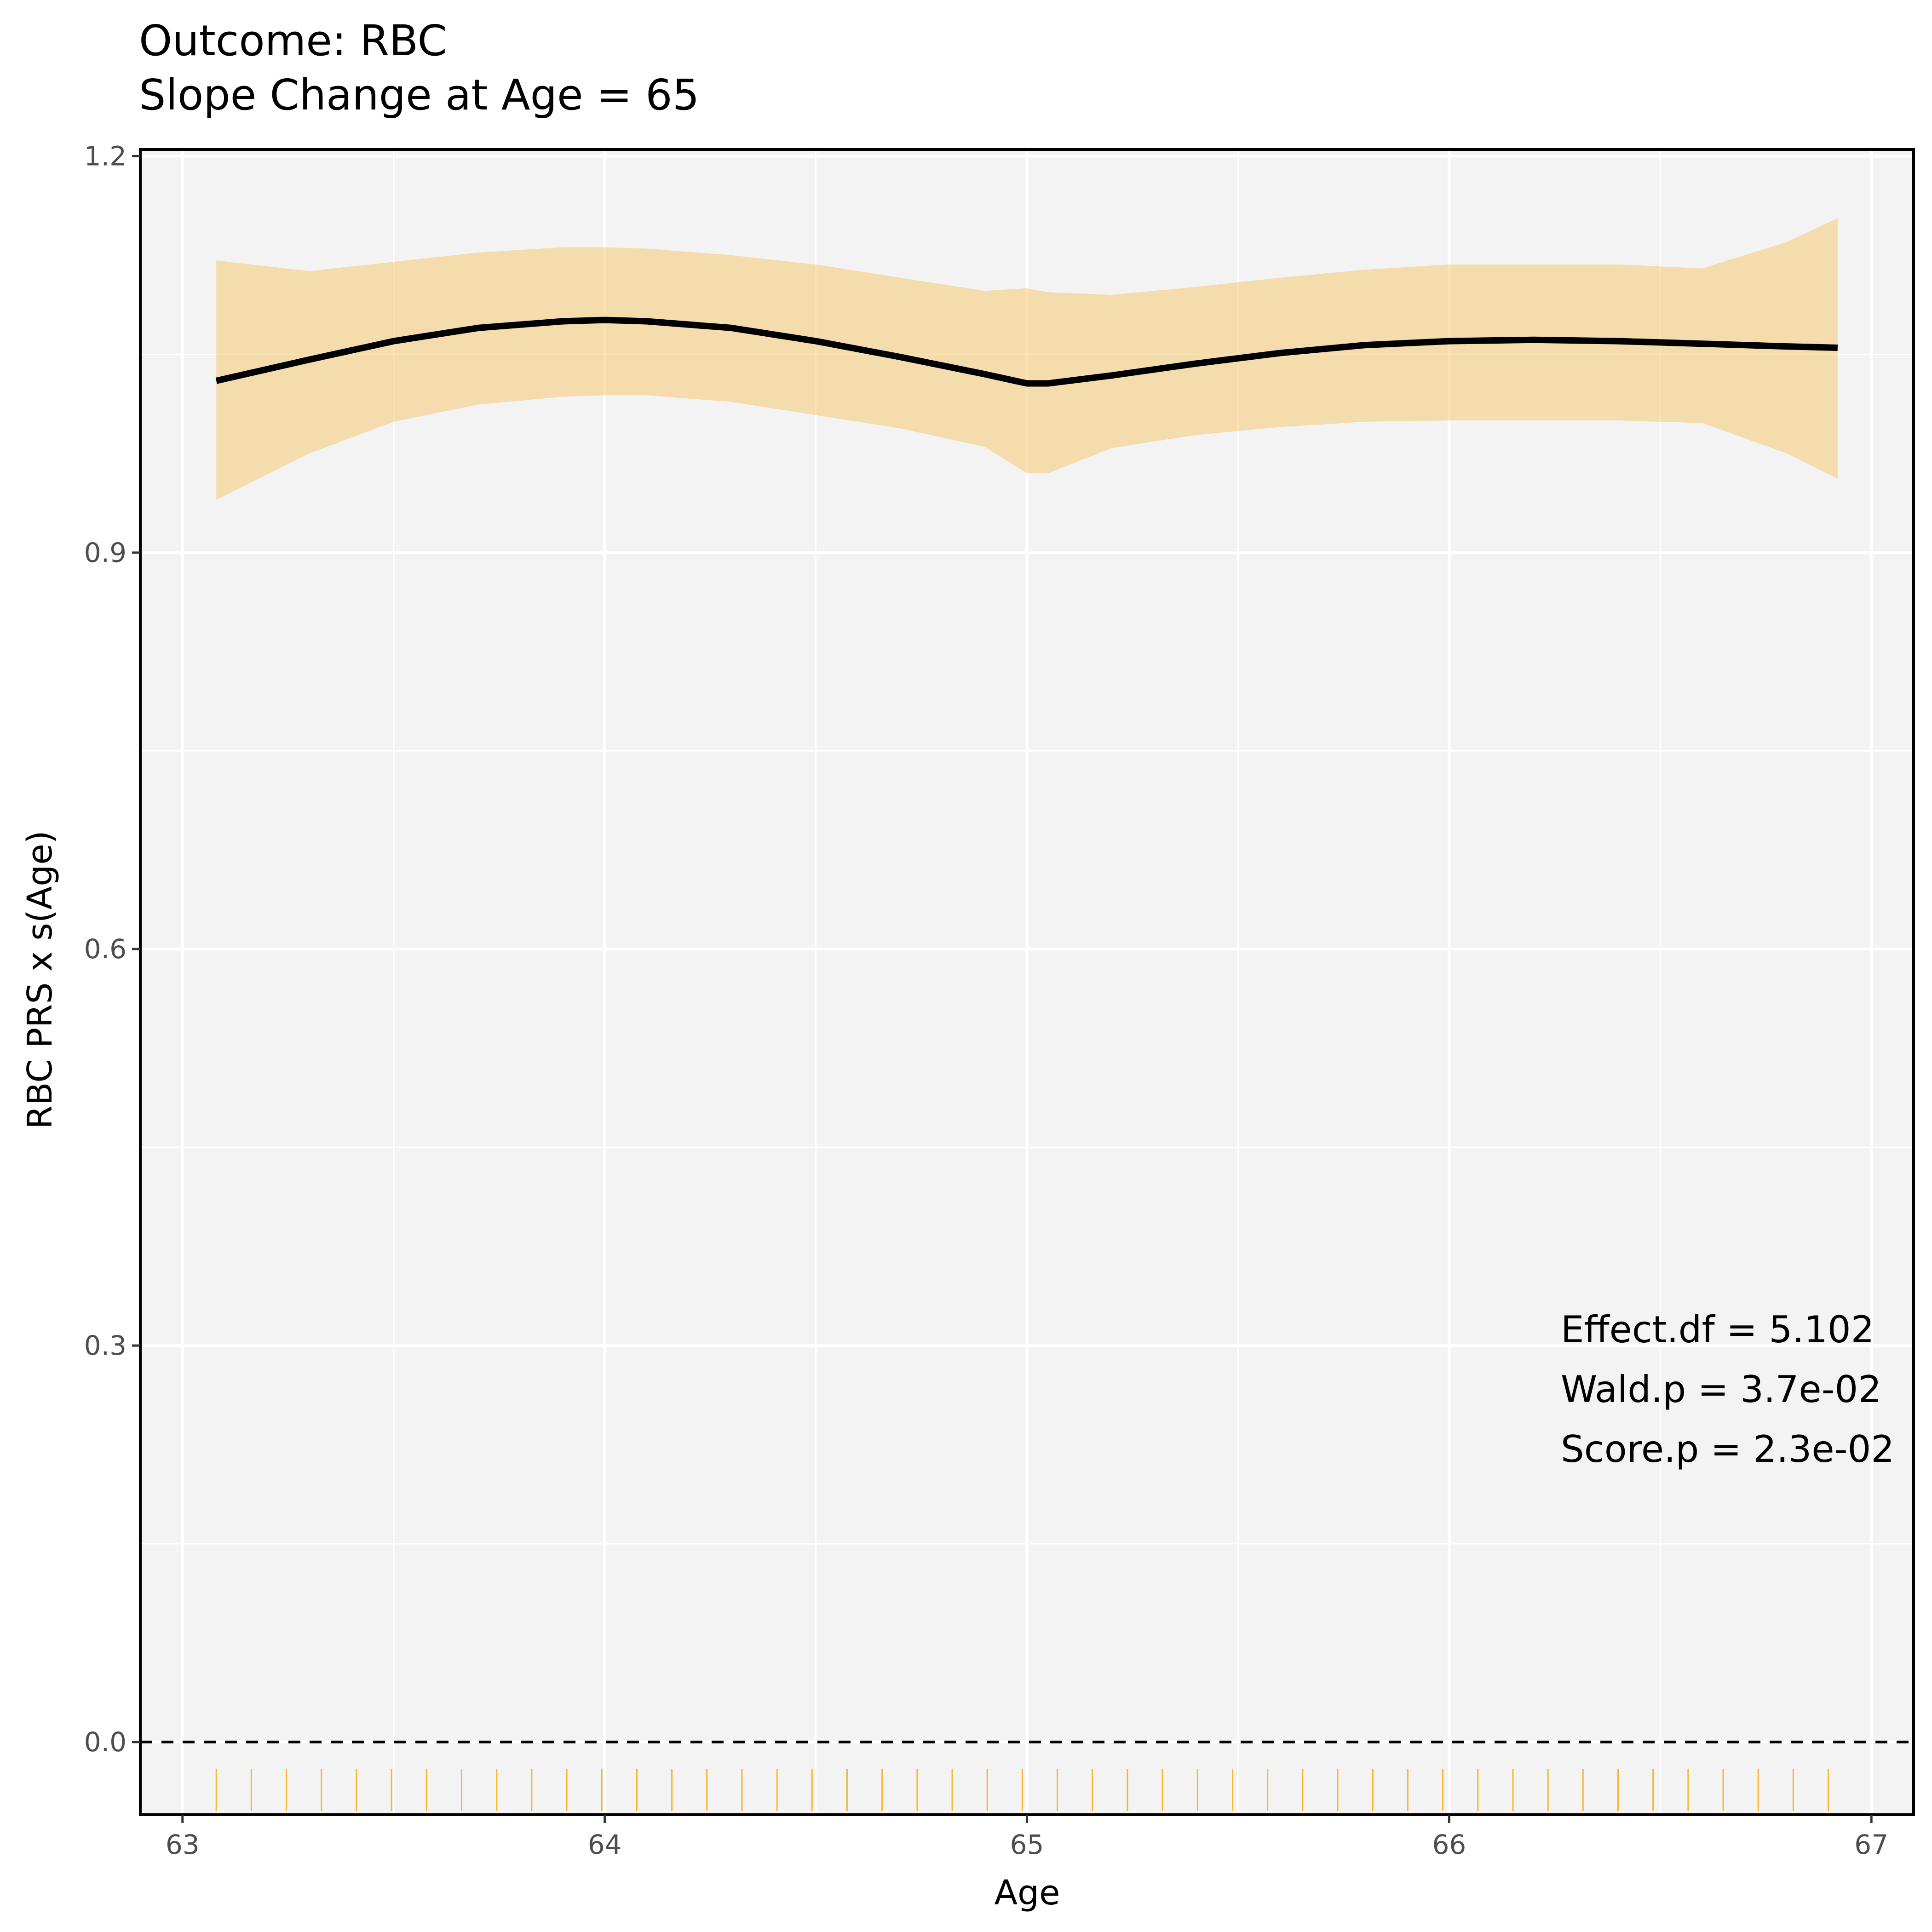 The width and height of the screenshot is (1932, 1932). What do you see at coordinates (1727, 1449) in the screenshot?
I see `annotation-score-p: Score.p = 2.3e-02` at bounding box center [1727, 1449].